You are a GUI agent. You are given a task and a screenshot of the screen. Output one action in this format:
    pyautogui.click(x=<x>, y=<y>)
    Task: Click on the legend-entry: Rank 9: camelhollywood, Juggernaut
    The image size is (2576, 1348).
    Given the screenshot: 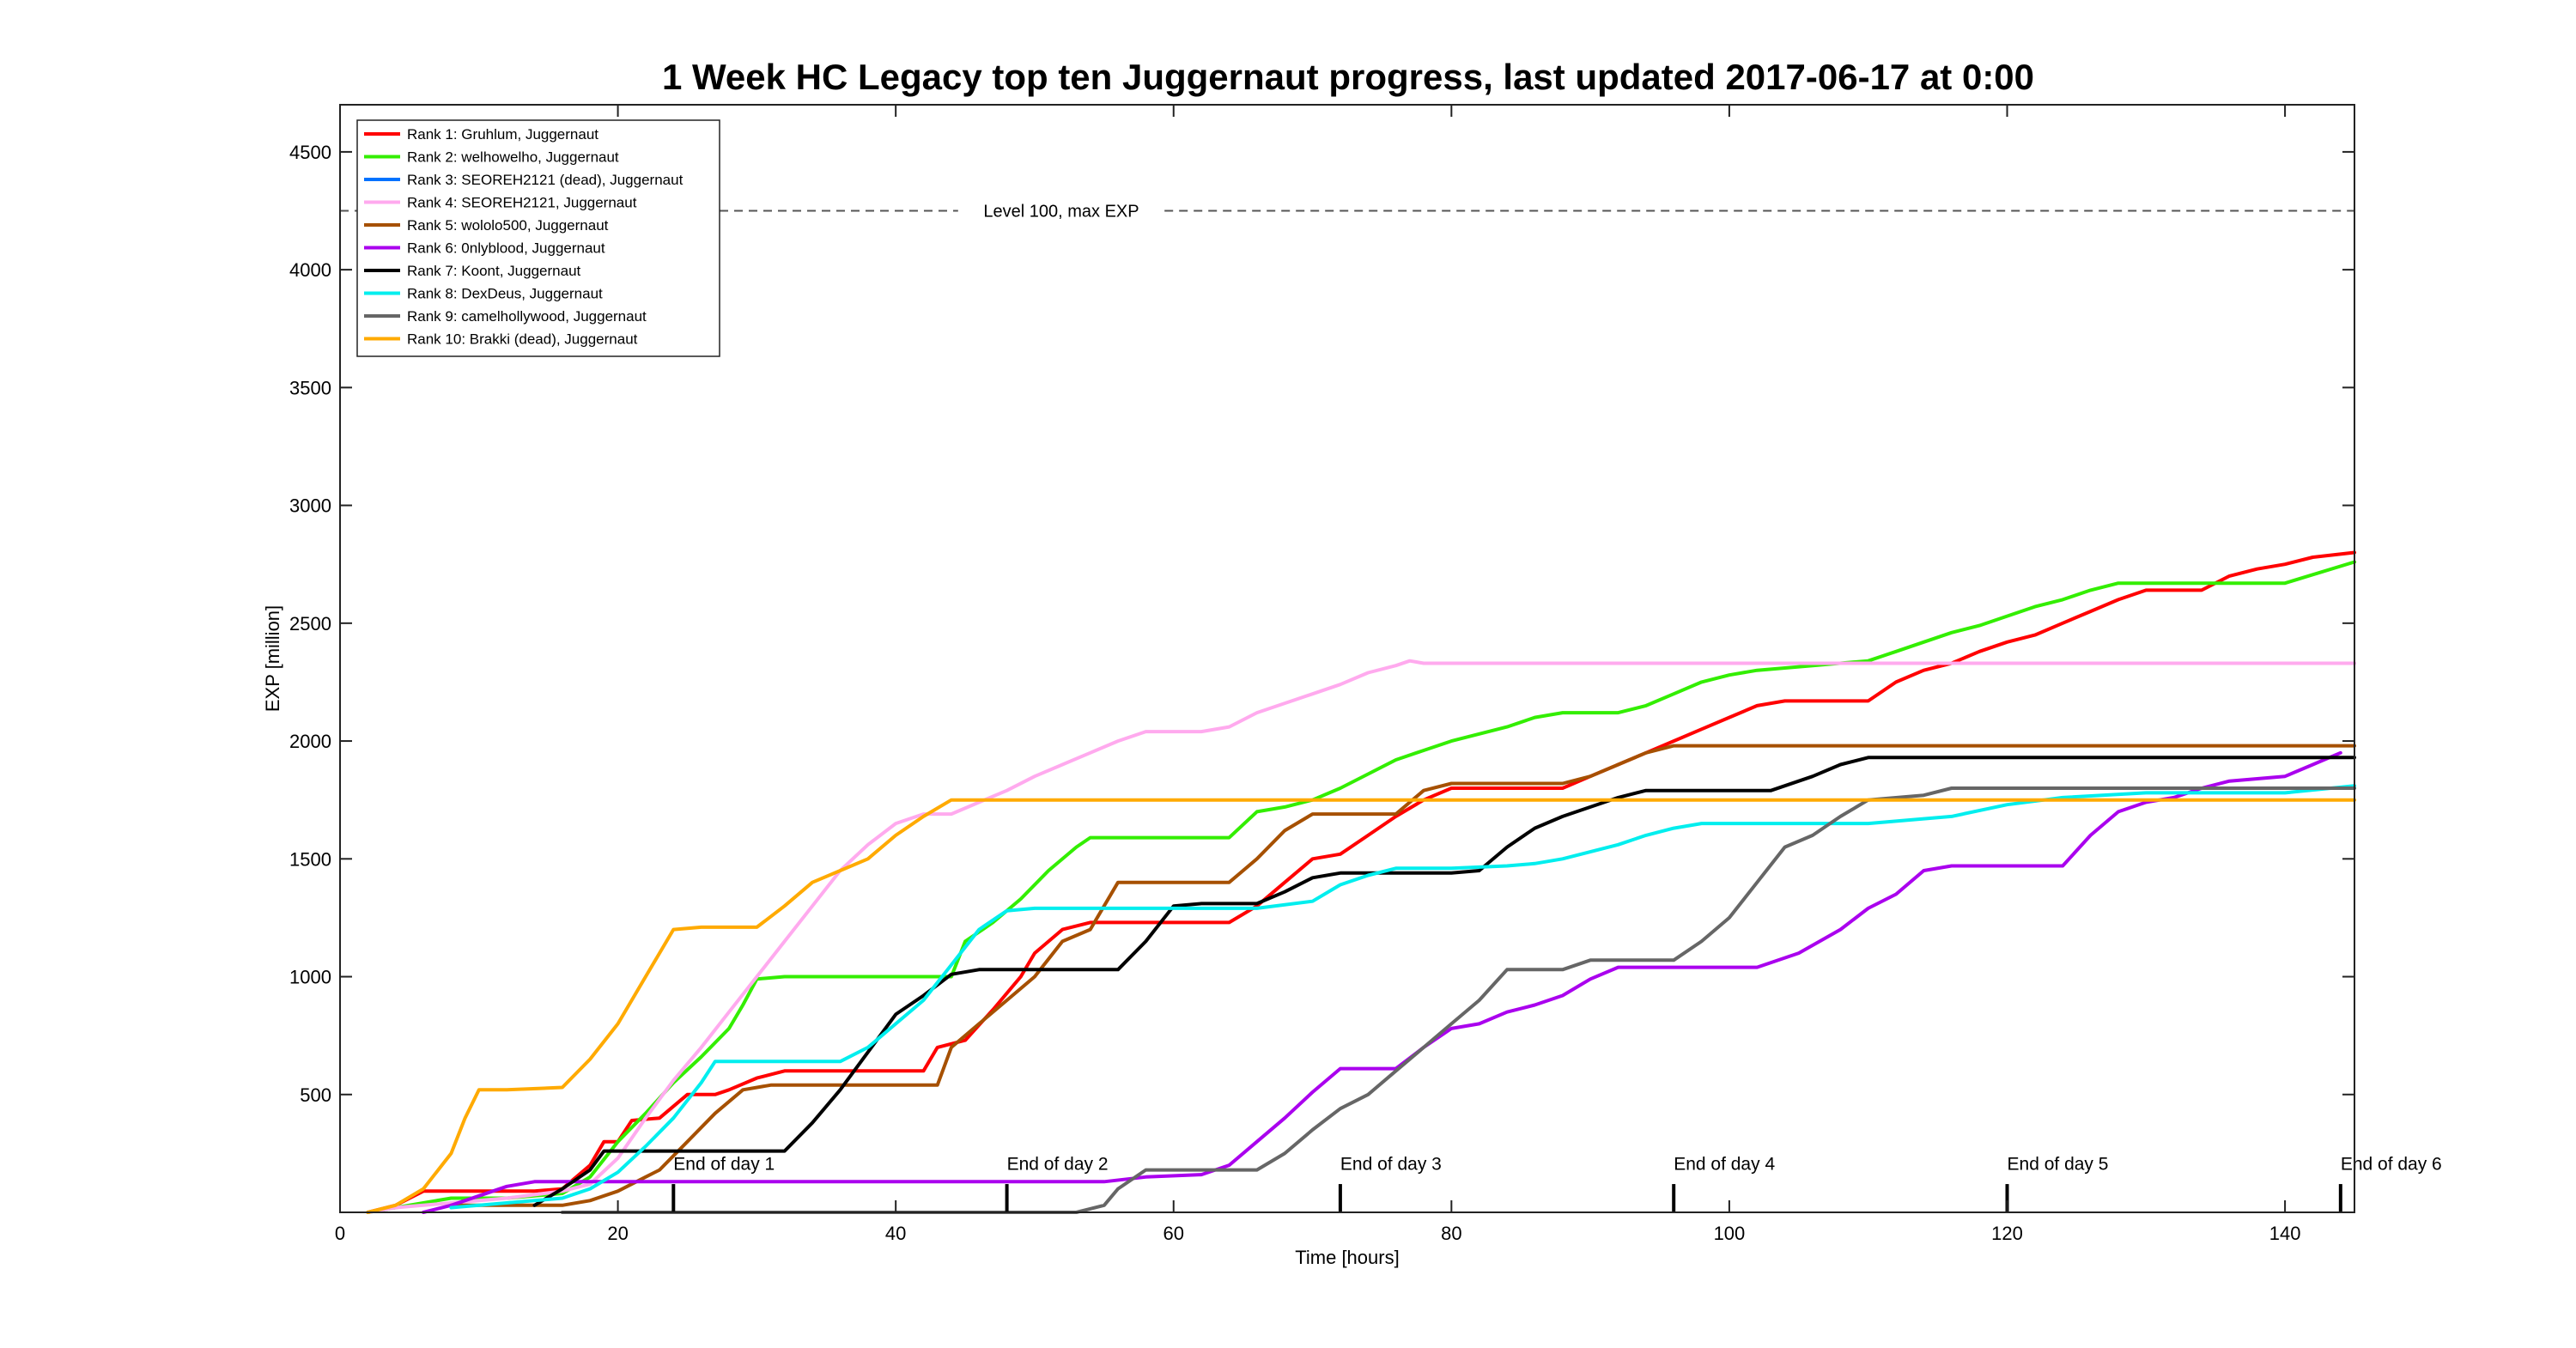 What is the action you would take?
    pyautogui.click(x=527, y=317)
    